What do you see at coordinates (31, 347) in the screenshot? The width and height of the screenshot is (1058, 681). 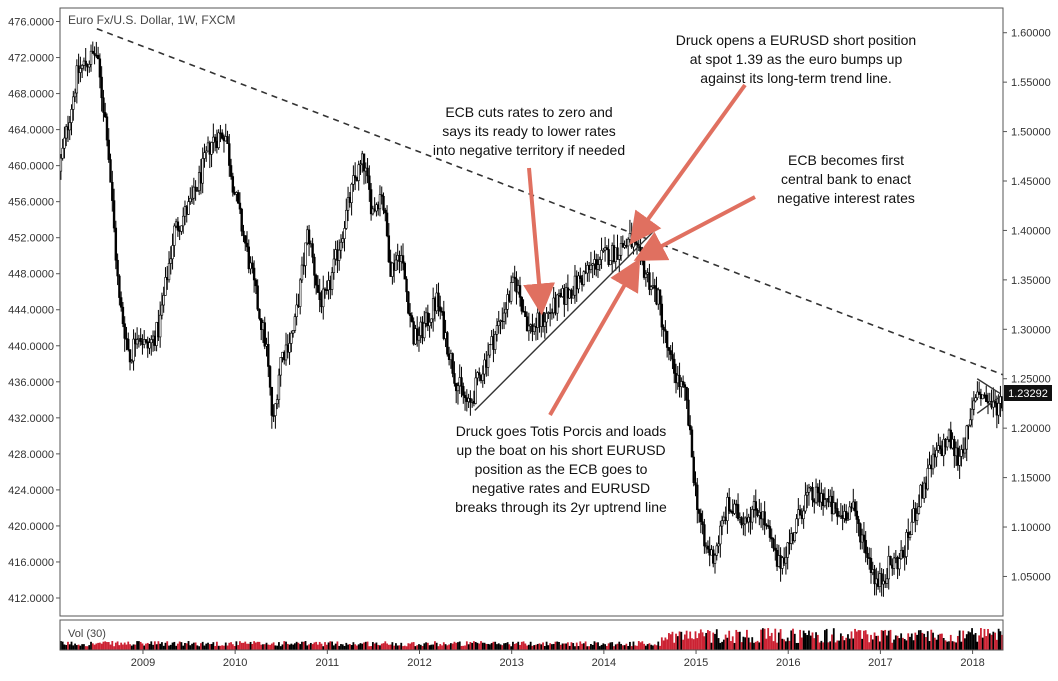 I see `left-tick-label: 440.0000` at bounding box center [31, 347].